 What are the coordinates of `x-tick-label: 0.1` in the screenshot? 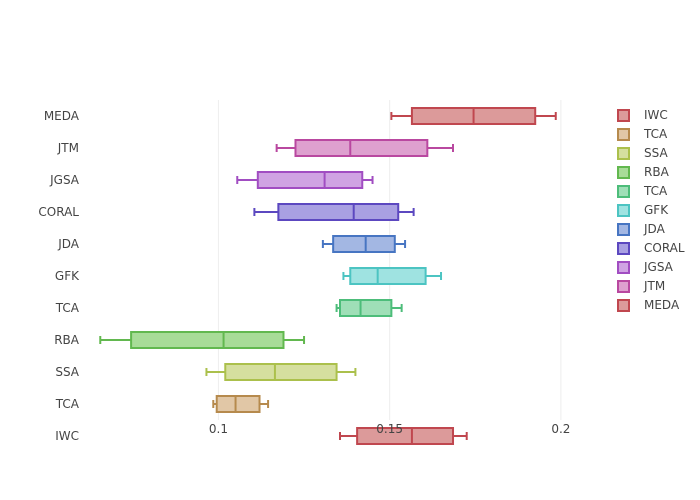 It's located at (218, 429).